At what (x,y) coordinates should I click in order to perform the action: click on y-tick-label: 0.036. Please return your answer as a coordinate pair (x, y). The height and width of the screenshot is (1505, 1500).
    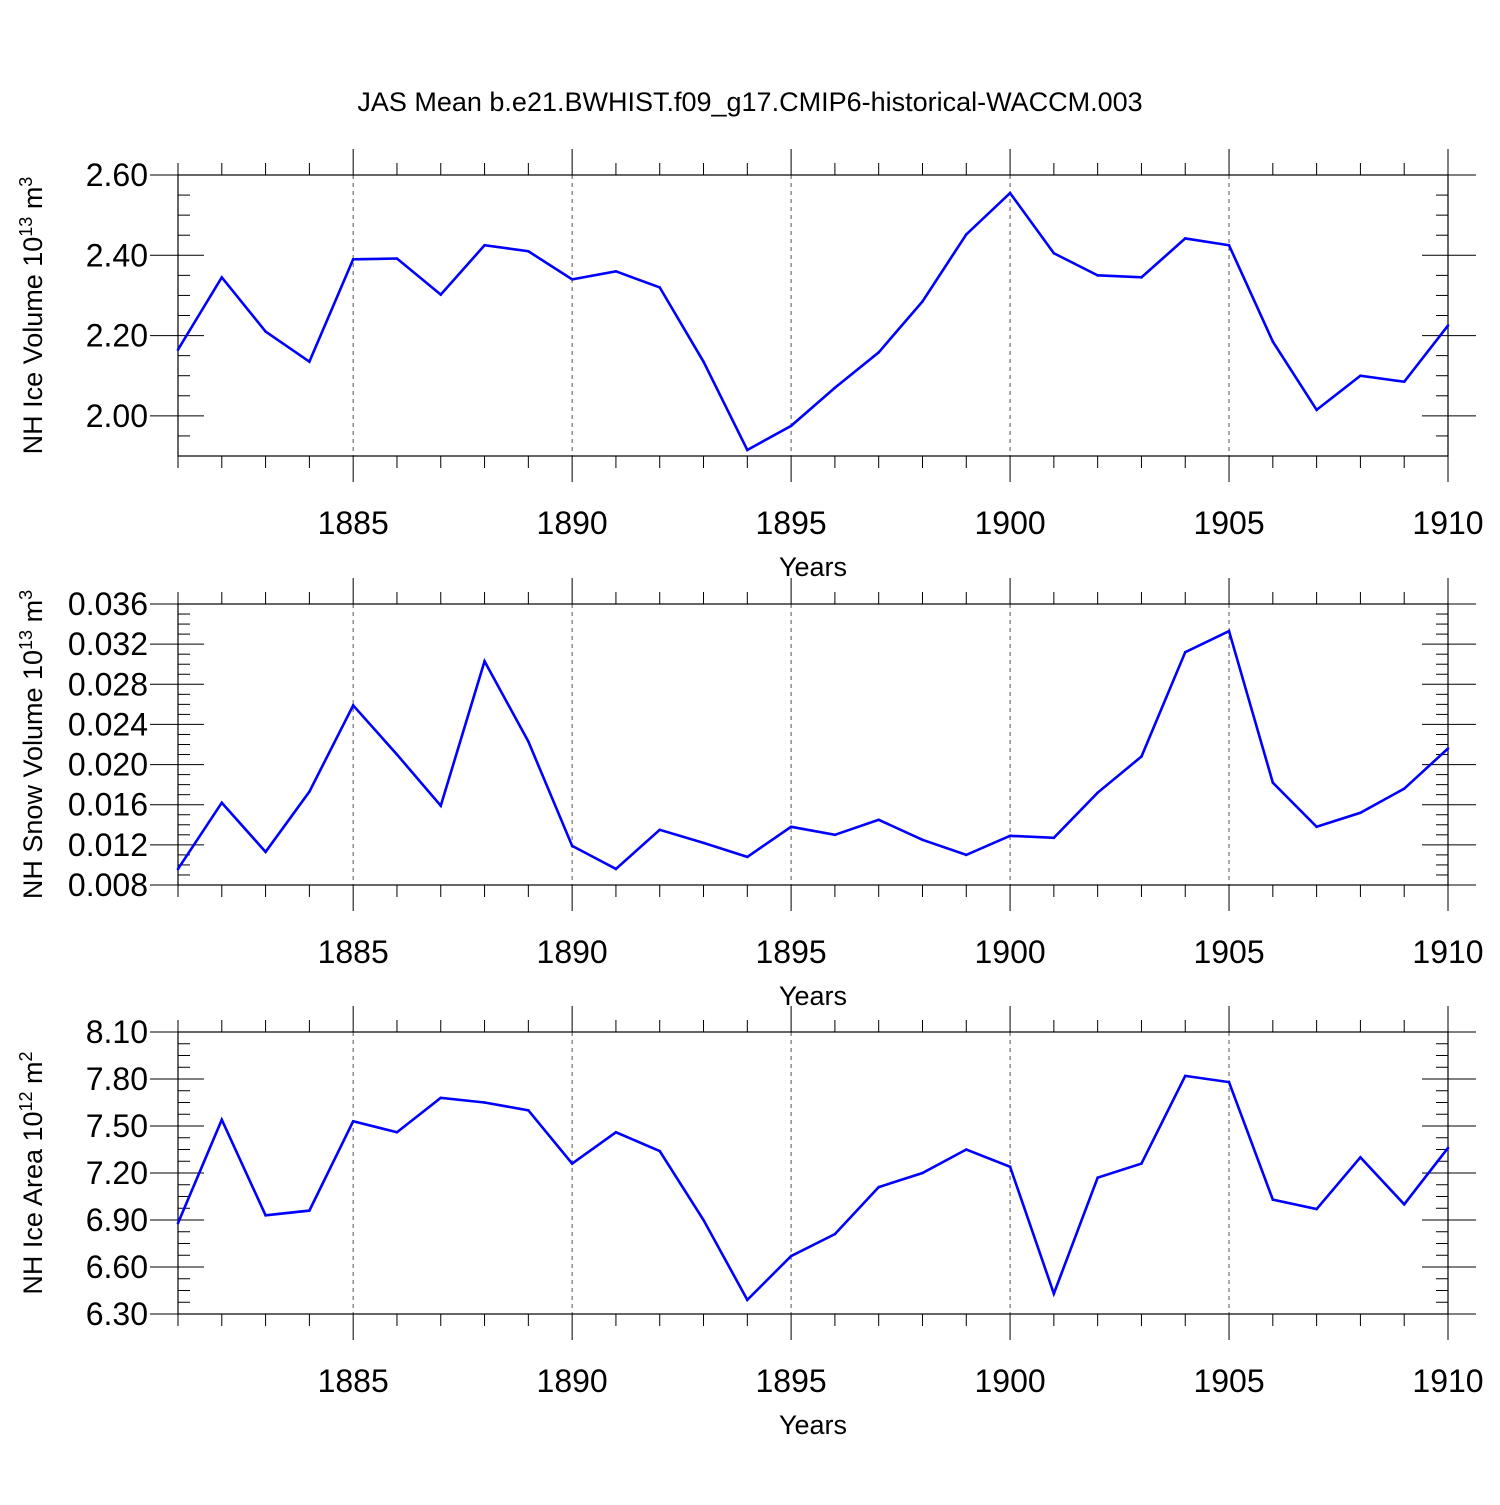
    Looking at the image, I should click on (108, 604).